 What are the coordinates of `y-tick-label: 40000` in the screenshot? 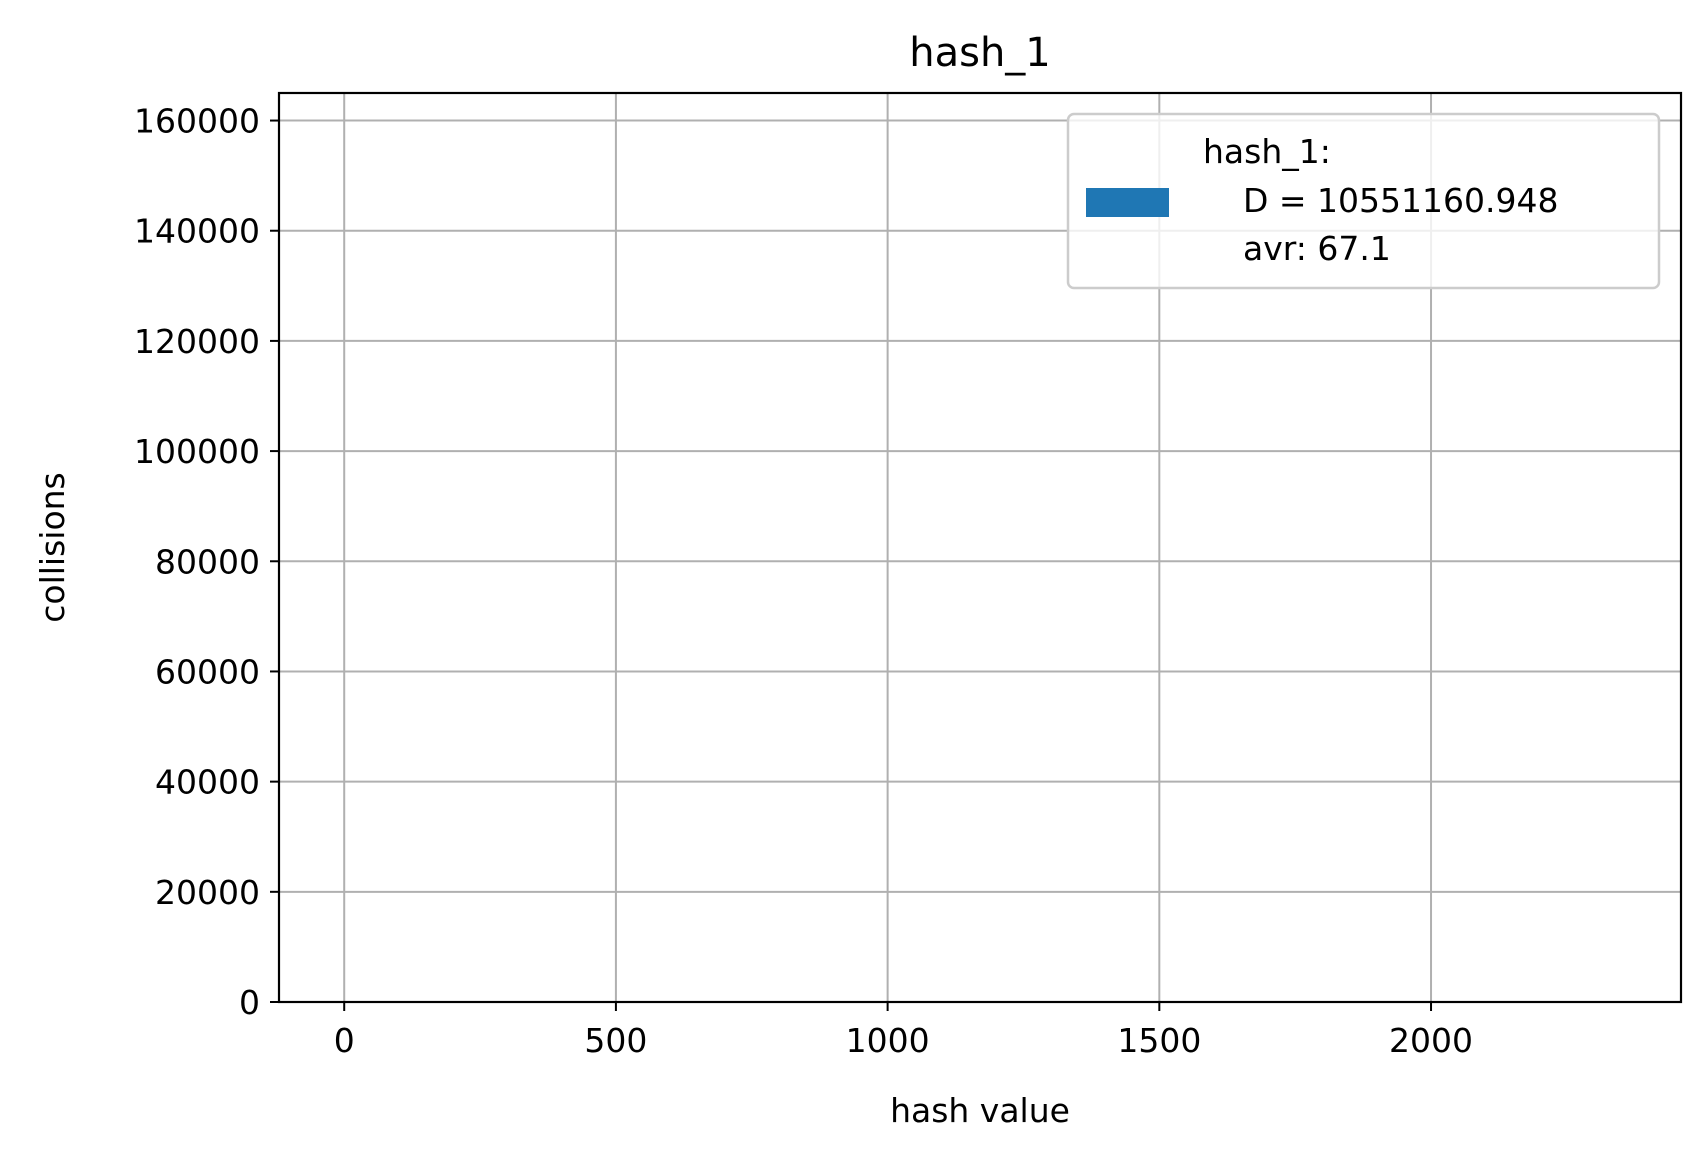 It's located at (207, 782).